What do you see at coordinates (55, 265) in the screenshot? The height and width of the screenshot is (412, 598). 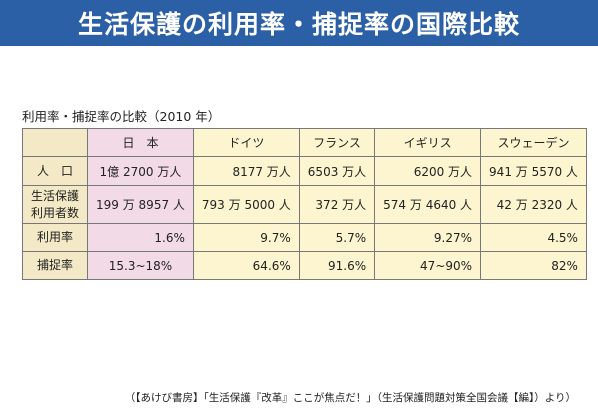 I see `row-label-take-up-rate: 捕捉率` at bounding box center [55, 265].